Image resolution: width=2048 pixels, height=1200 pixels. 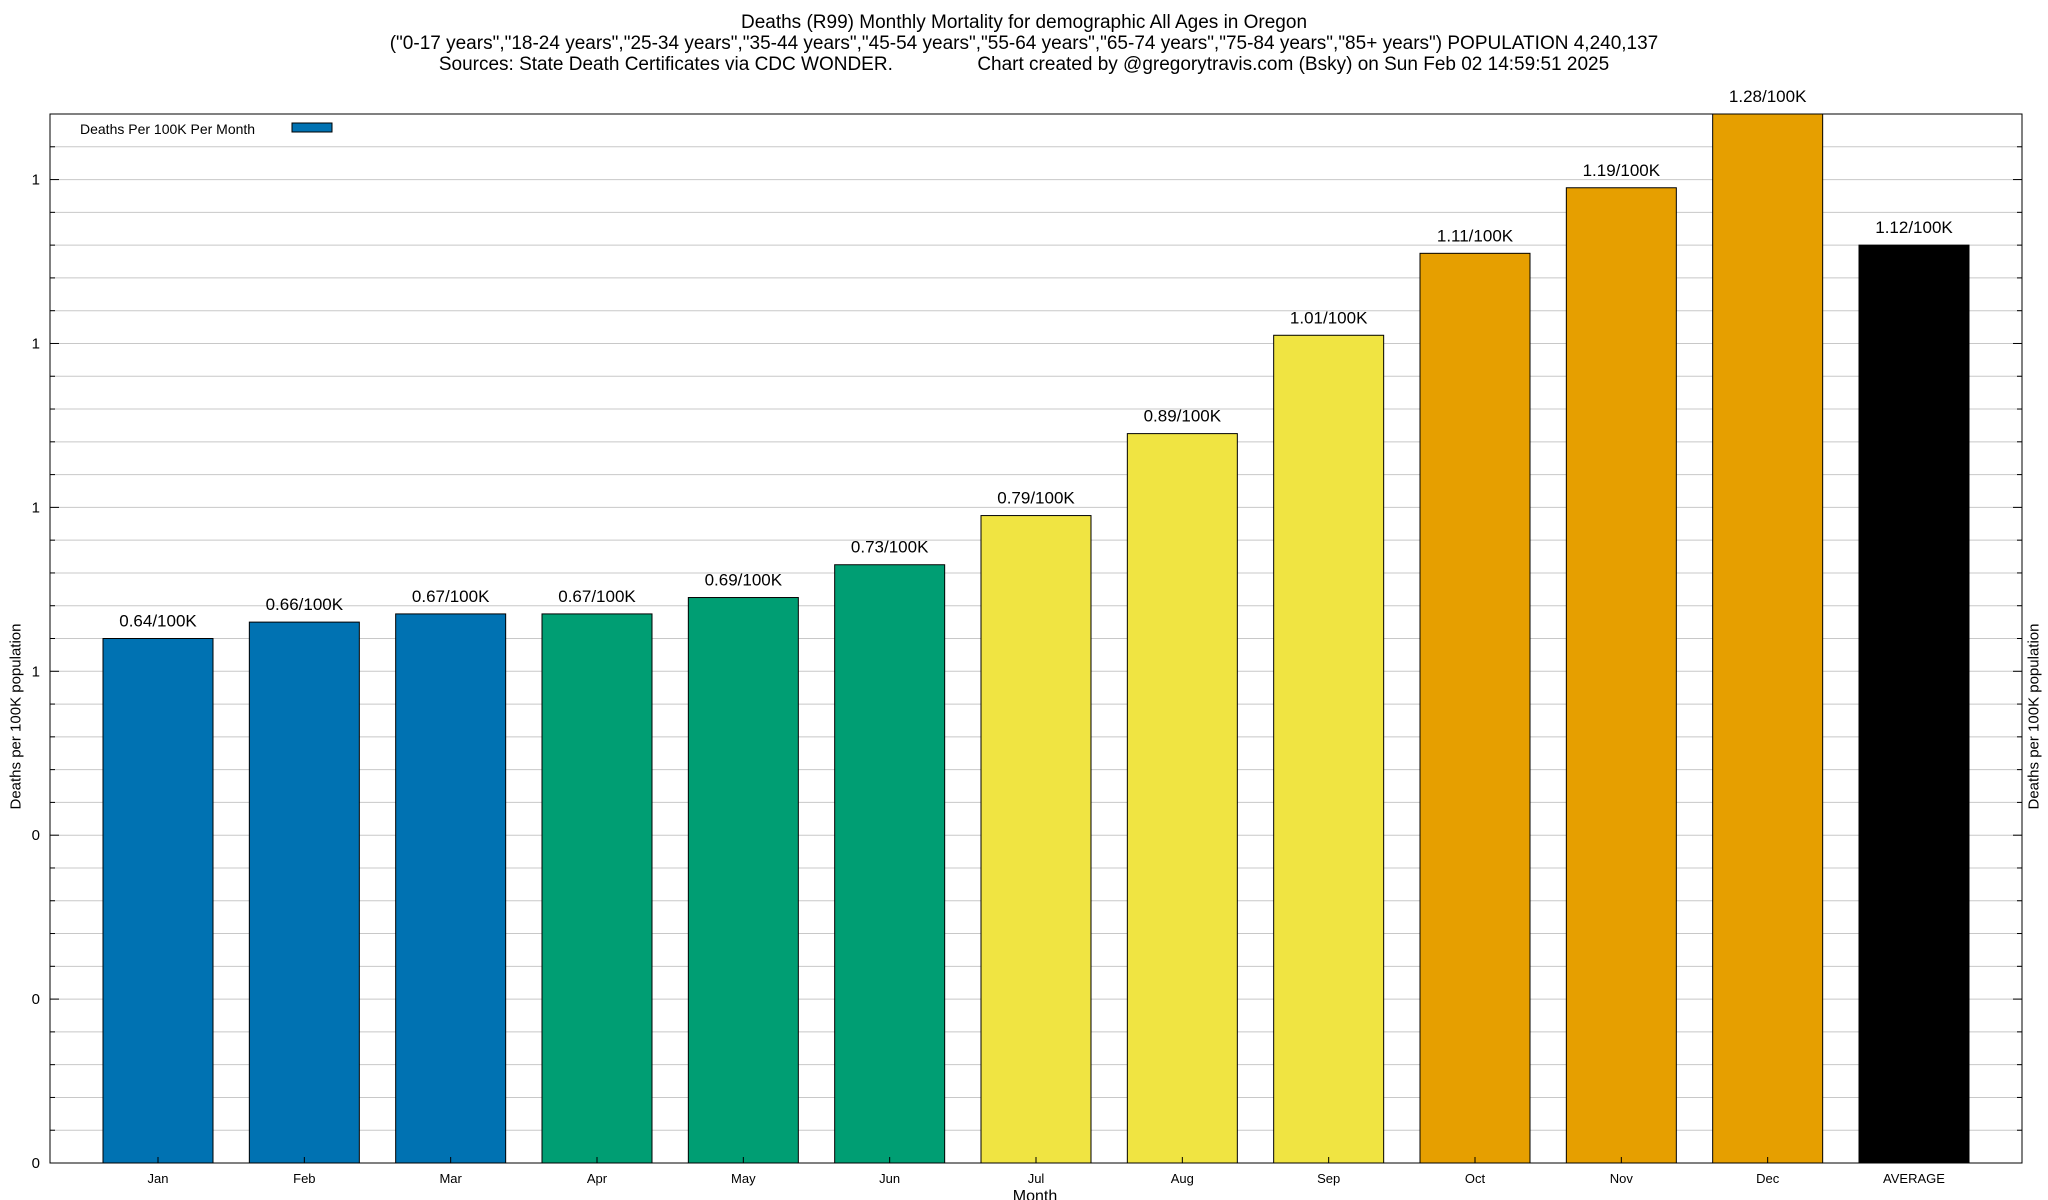 I want to click on x-tick-label: Mar, so click(x=450, y=1178).